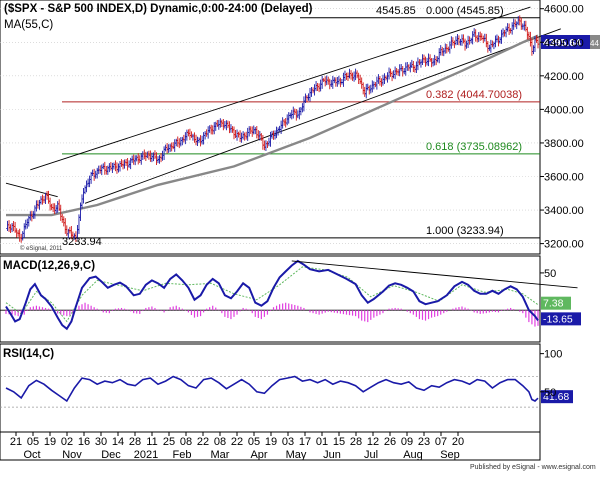 The image size is (600, 478). Describe the element at coordinates (272, 389) in the screenshot. I see `rsi-line` at that location.